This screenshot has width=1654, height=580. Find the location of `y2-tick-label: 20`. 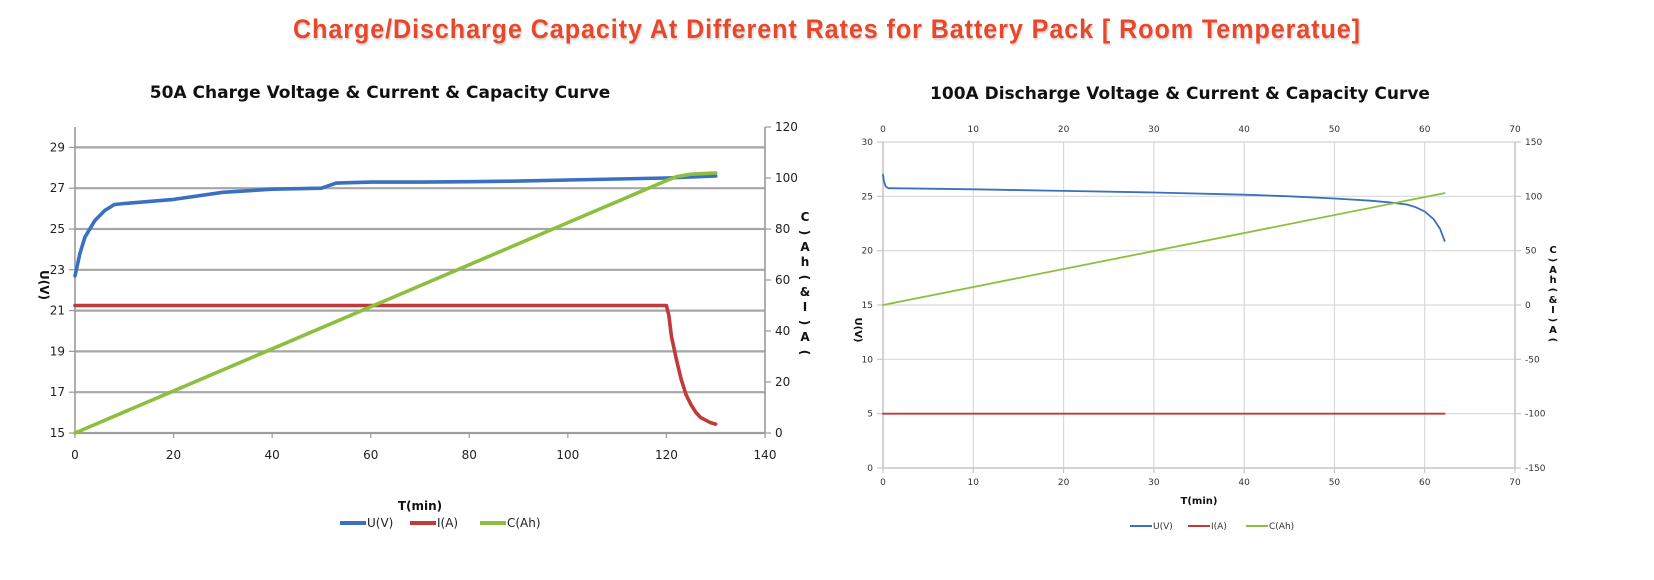

y2-tick-label: 20 is located at coordinates (782, 382).